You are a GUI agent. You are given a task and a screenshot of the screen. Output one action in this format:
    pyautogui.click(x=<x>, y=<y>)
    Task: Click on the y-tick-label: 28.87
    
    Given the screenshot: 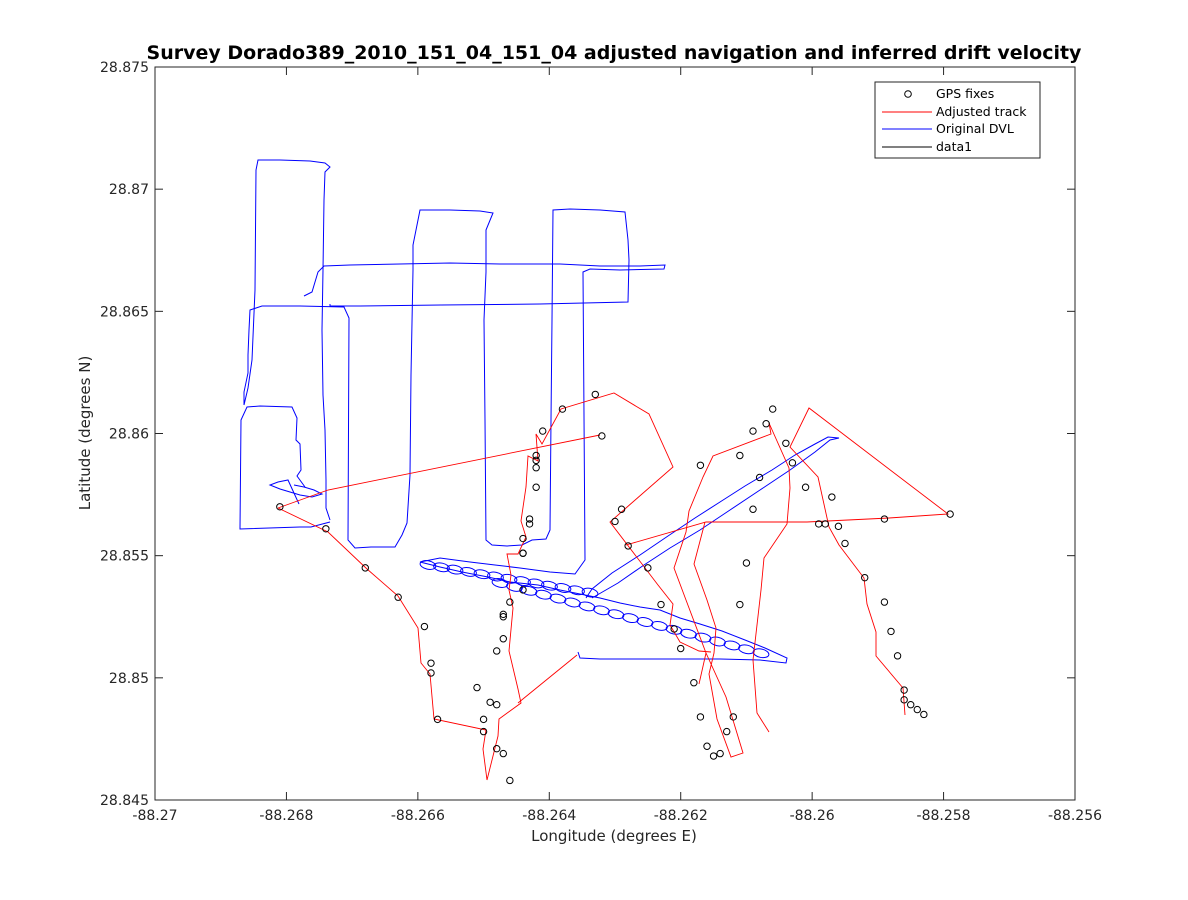 What is the action you would take?
    pyautogui.click(x=129, y=190)
    